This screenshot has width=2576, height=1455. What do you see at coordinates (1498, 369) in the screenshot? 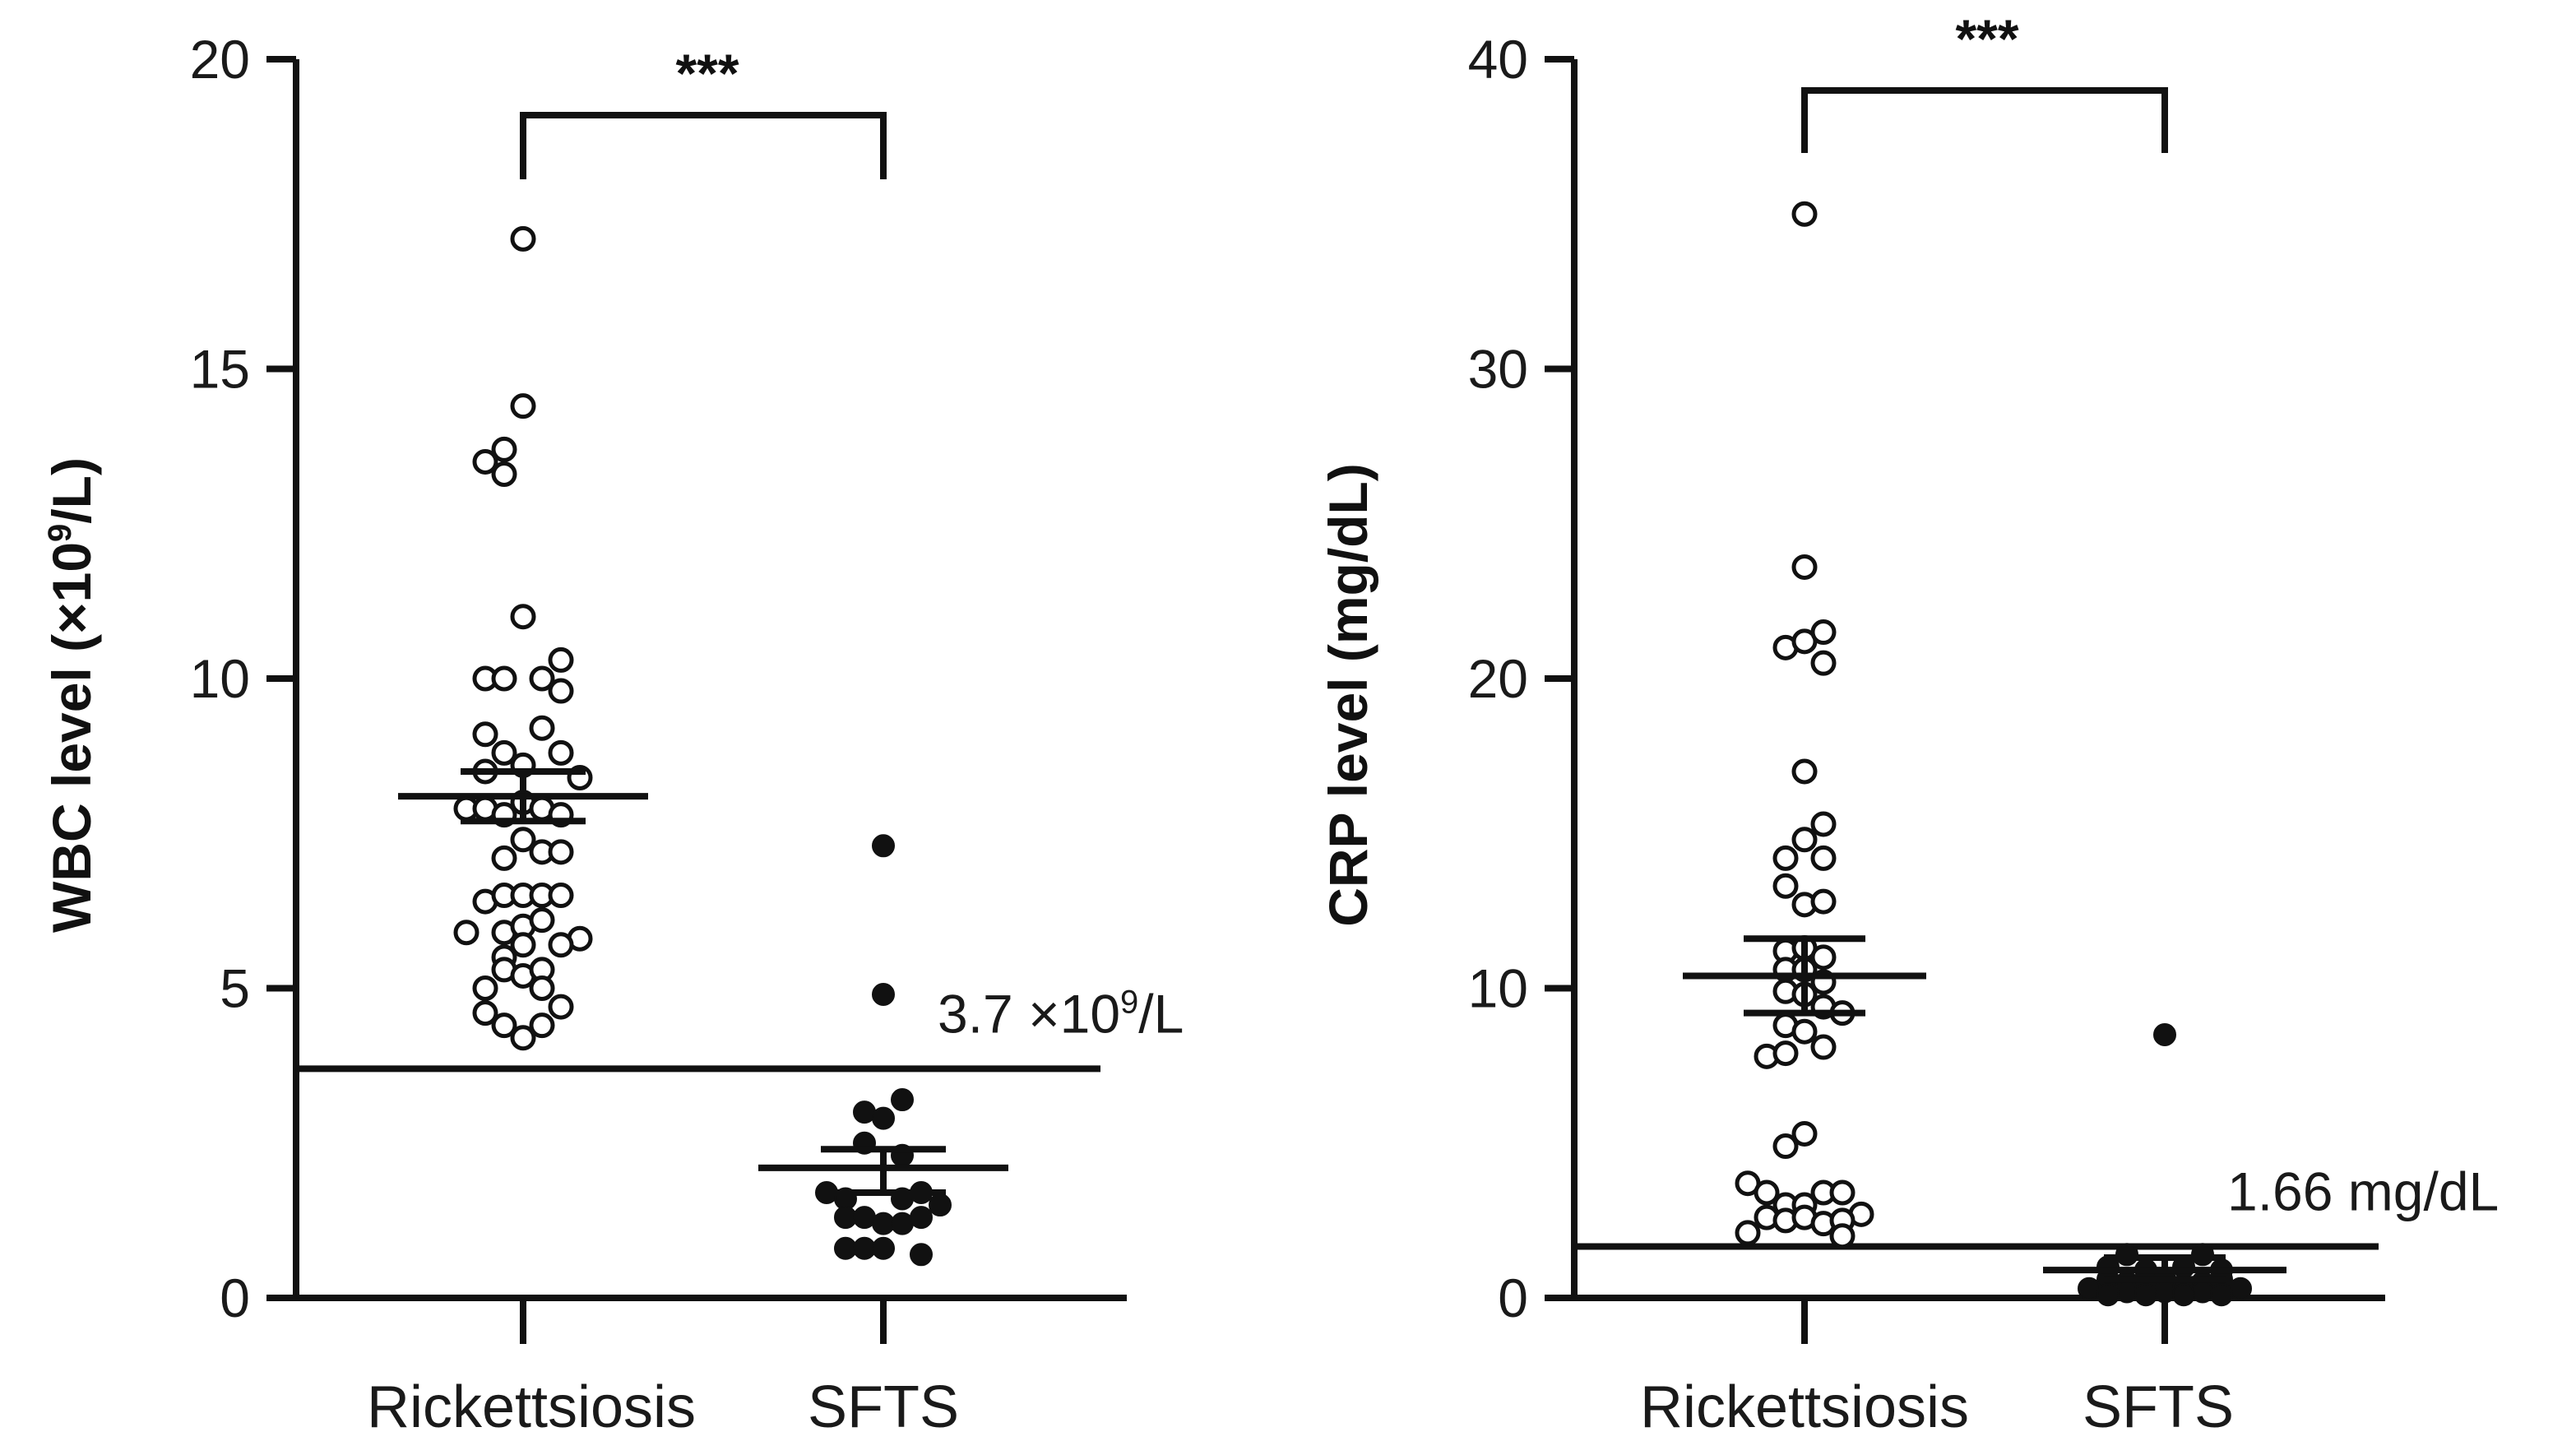
I see `crp-y-tick-label: 30` at bounding box center [1498, 369].